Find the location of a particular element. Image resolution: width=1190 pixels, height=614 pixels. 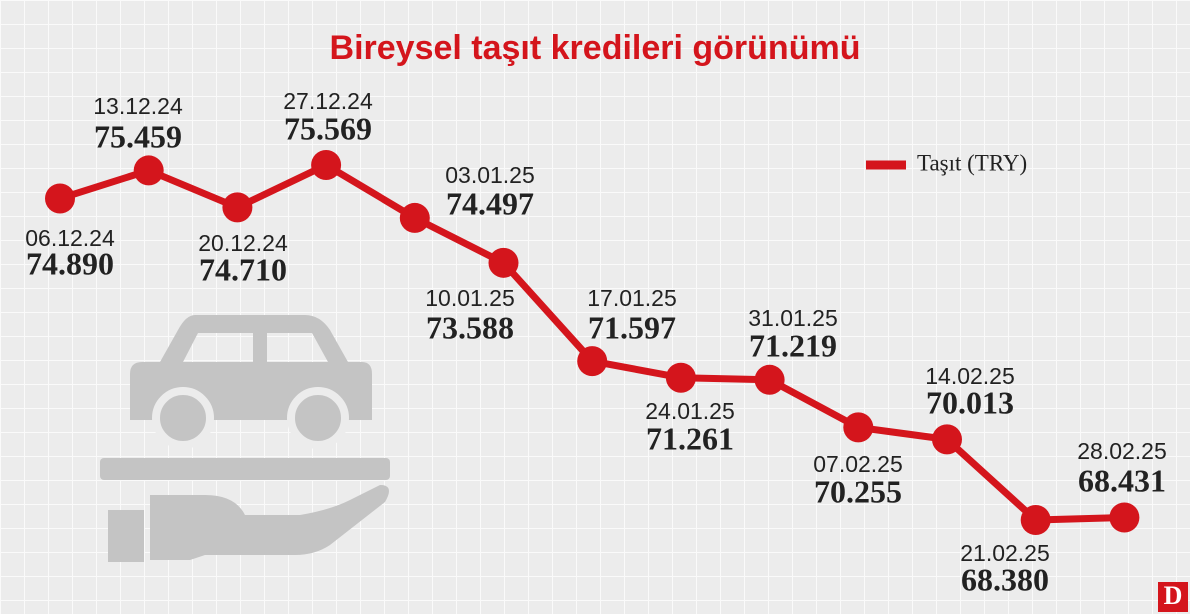

value-label: 75.569 is located at coordinates (328, 128).